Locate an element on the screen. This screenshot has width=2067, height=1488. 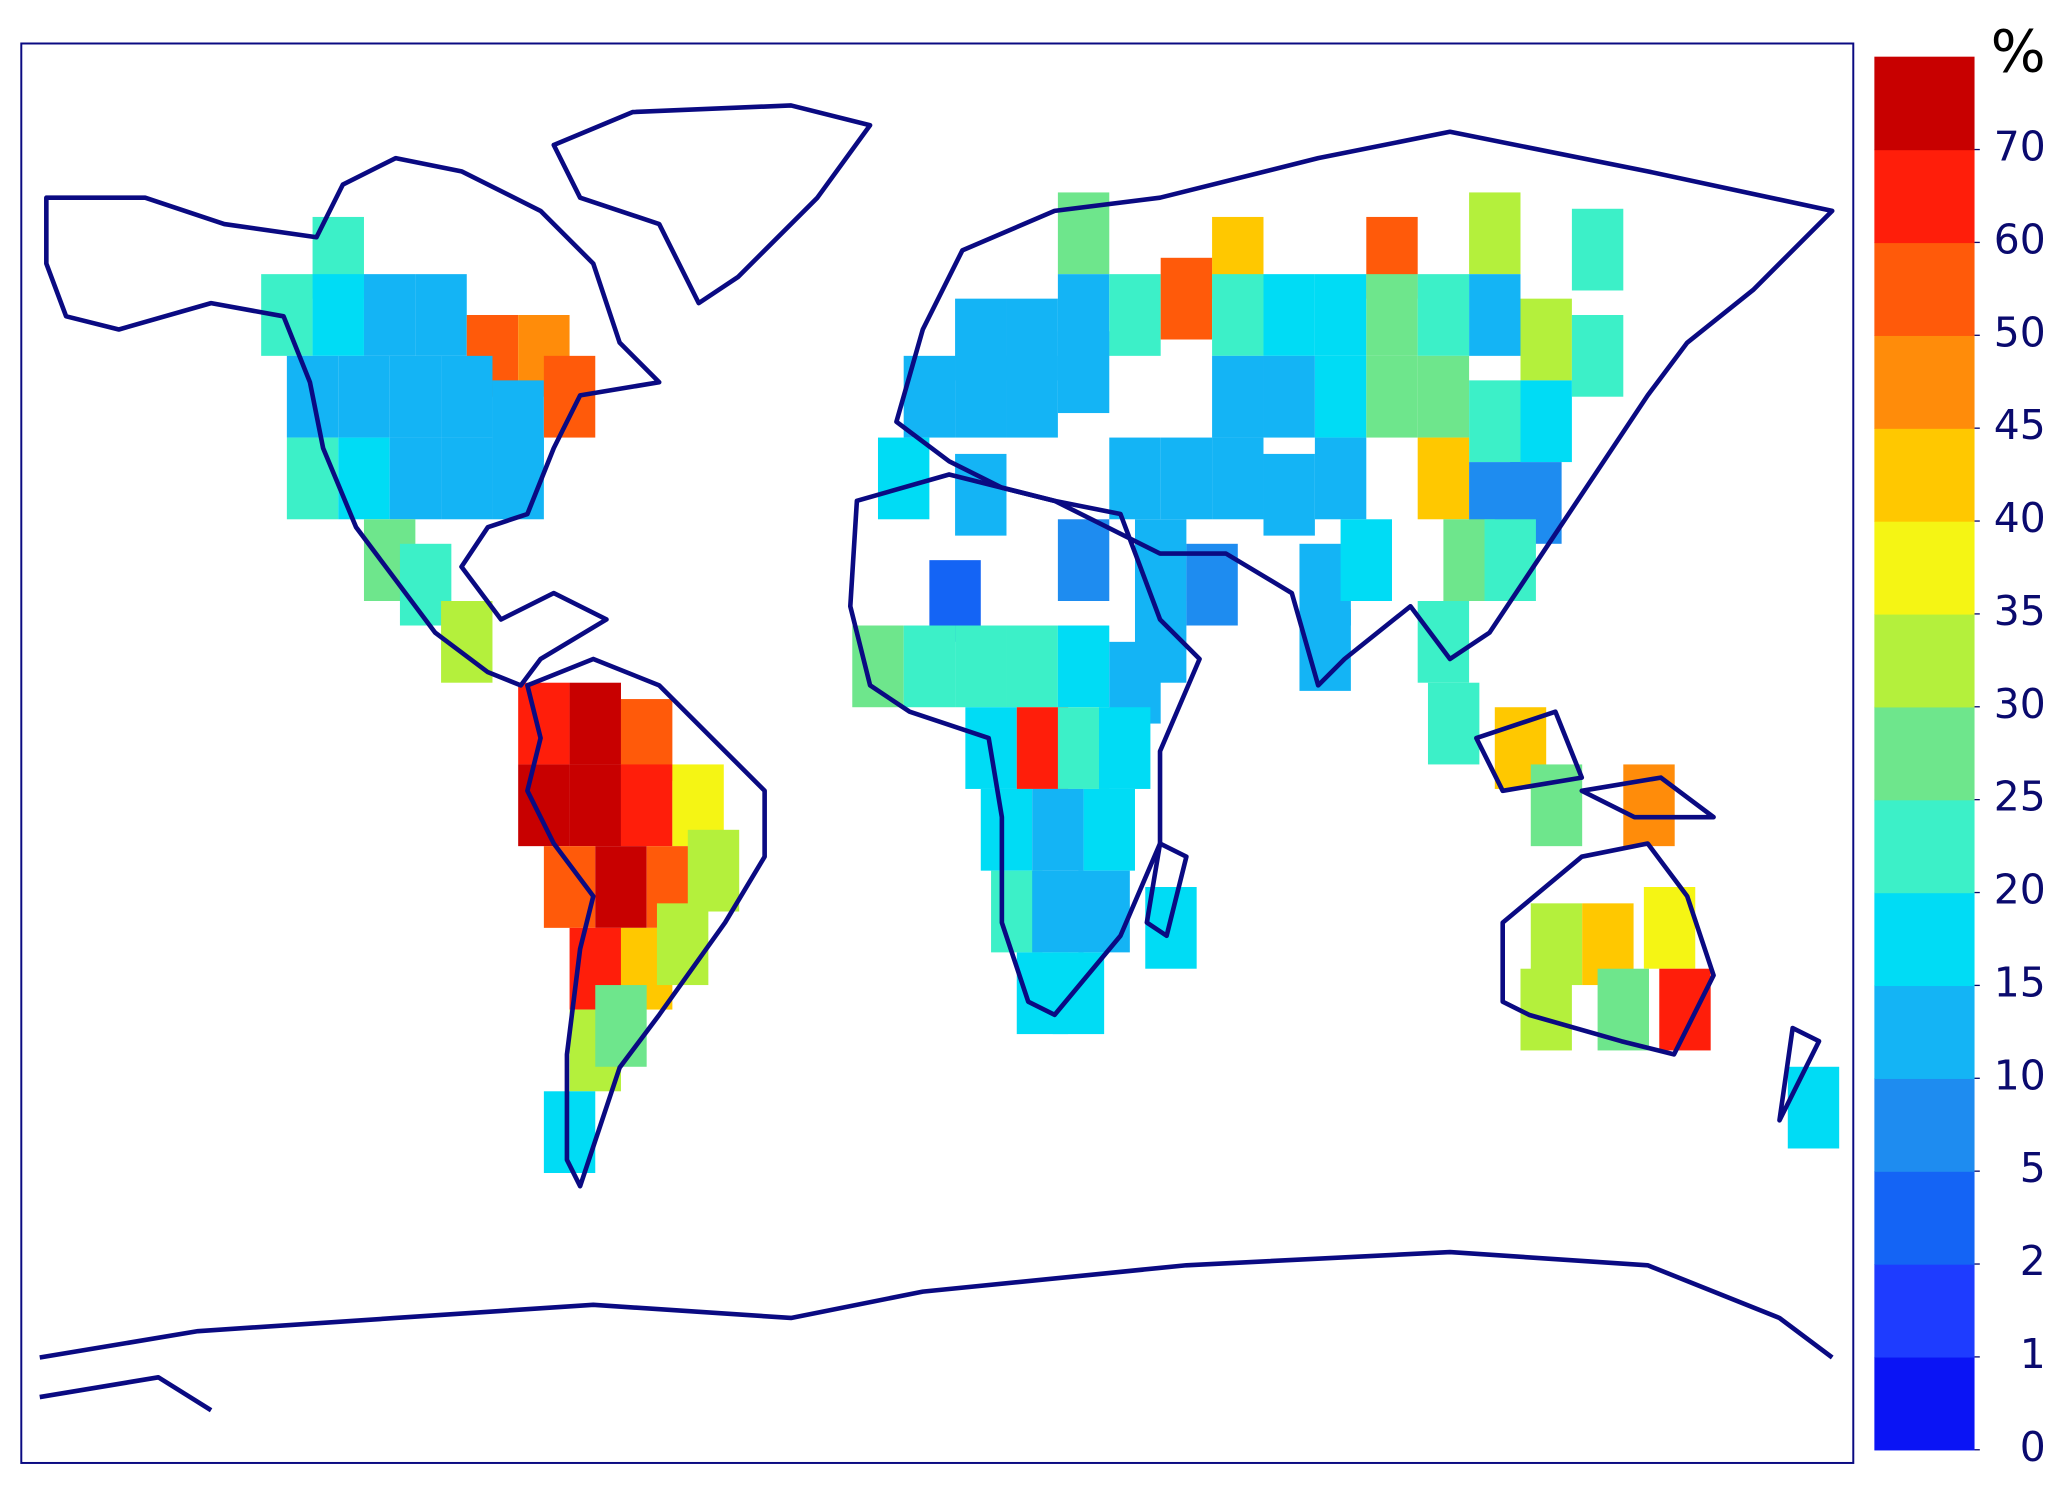
colorbar-tick-label: 25 is located at coordinates (2020, 797).